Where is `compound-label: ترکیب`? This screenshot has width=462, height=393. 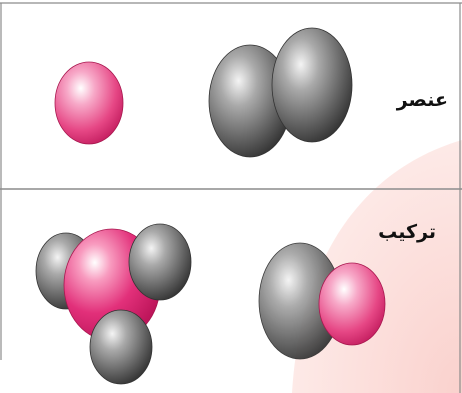 compound-label: ترکیب is located at coordinates (407, 232).